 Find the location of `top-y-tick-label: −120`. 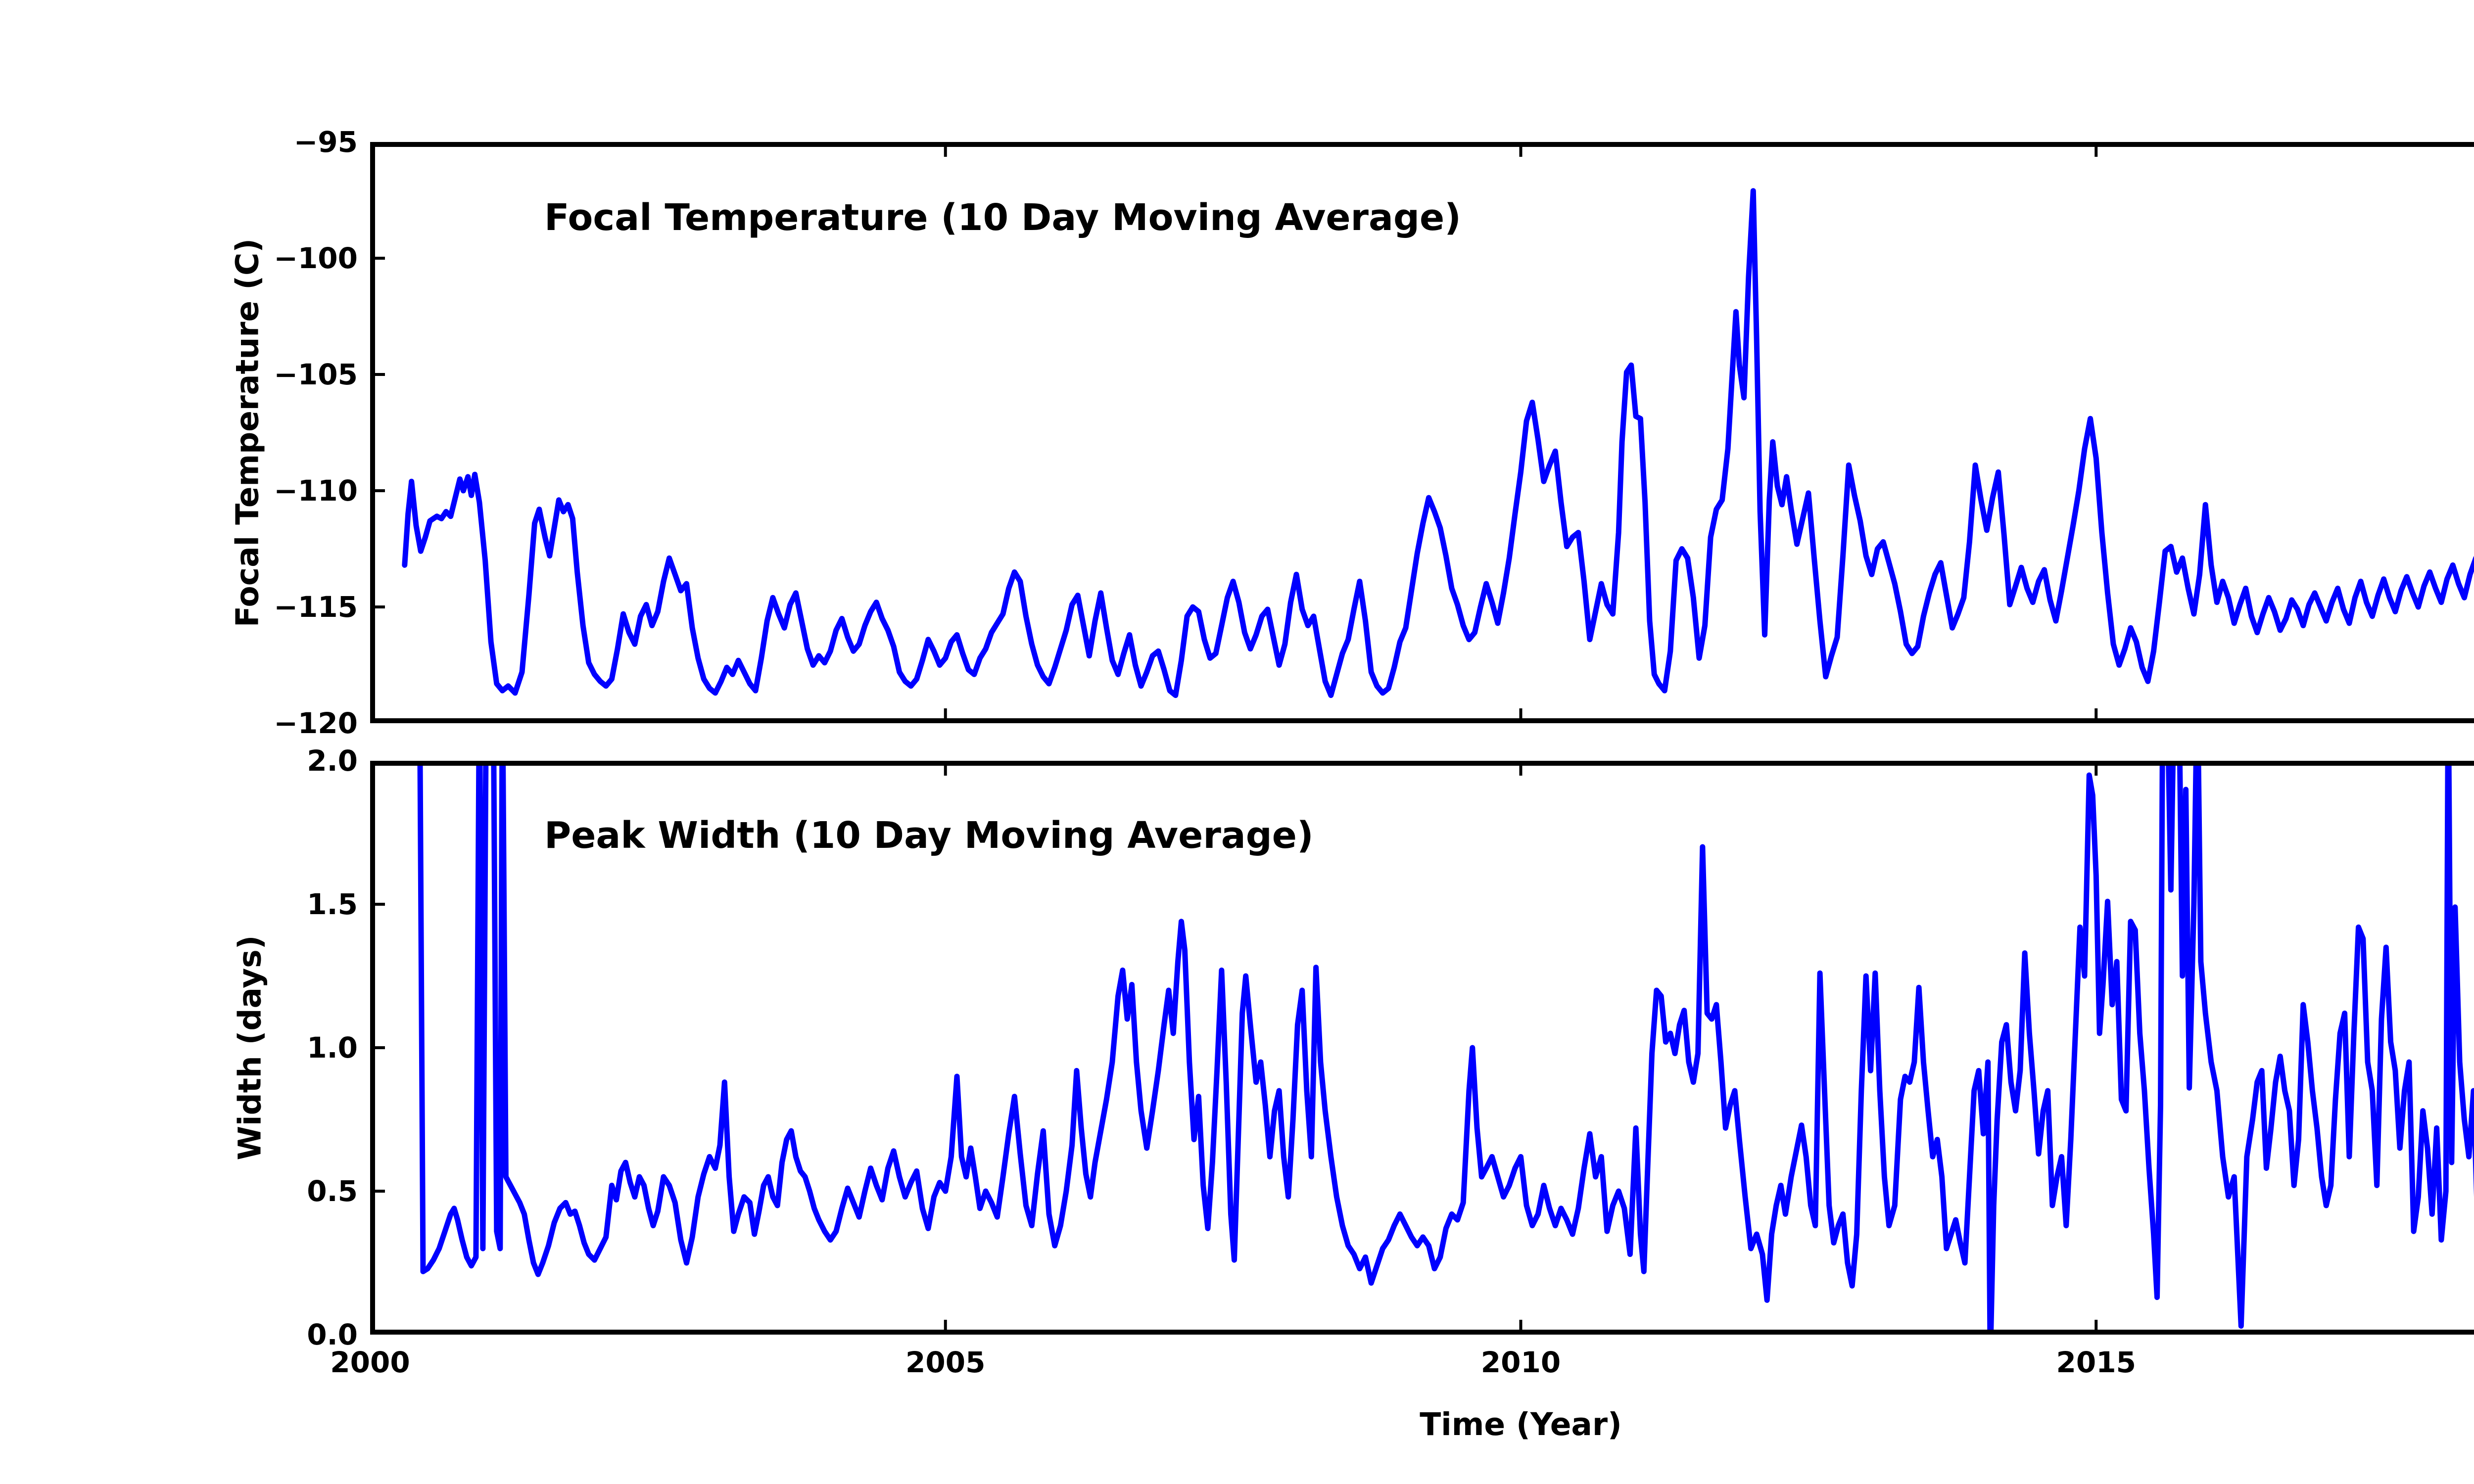

top-y-tick-label: −120 is located at coordinates (316, 723).